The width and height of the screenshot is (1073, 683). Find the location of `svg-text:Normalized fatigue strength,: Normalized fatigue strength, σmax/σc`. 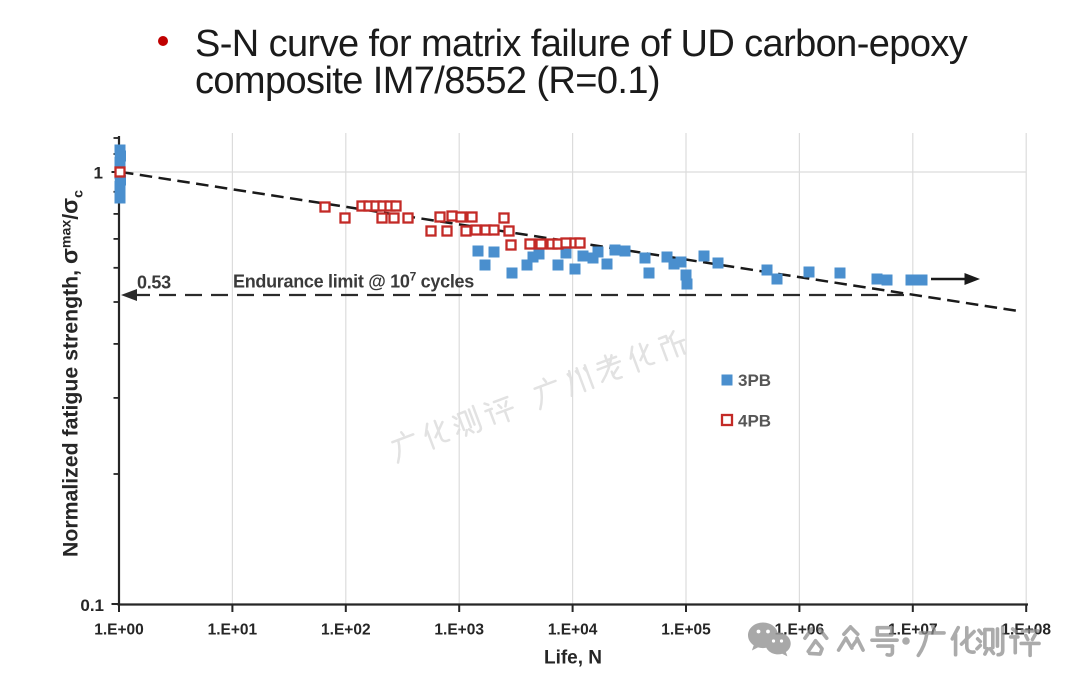

svg-text:Normalized fatigue strength,: Normalized fatigue strength, σmax/σc is located at coordinates (71, 373).